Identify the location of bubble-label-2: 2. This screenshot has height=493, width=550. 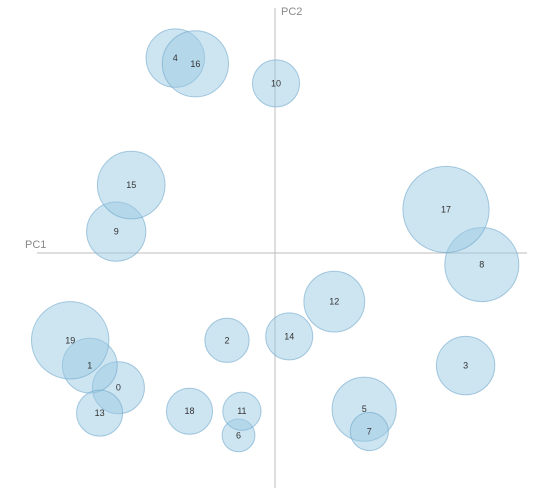
(226, 340).